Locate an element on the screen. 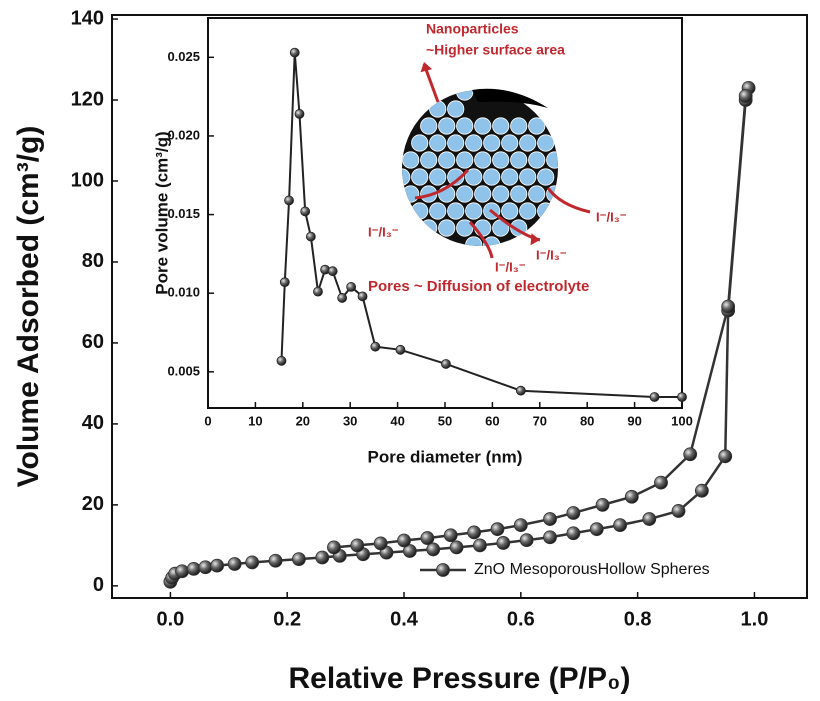 The width and height of the screenshot is (820, 701). y-tick-label: 0.010 is located at coordinates (183, 292).